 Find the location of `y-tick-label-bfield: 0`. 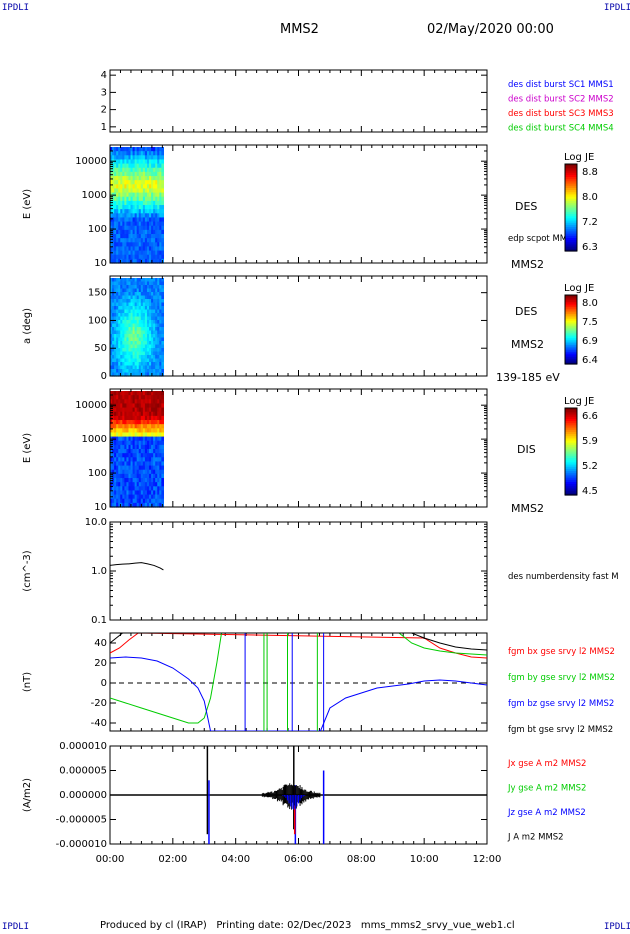

y-tick-label-bfield: 0 is located at coordinates (104, 683).